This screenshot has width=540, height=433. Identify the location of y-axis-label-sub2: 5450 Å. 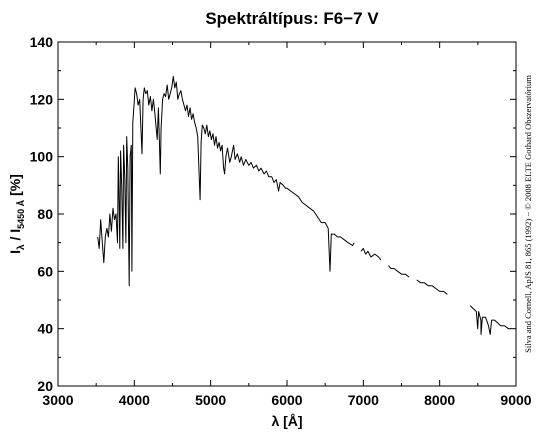
(21, 214).